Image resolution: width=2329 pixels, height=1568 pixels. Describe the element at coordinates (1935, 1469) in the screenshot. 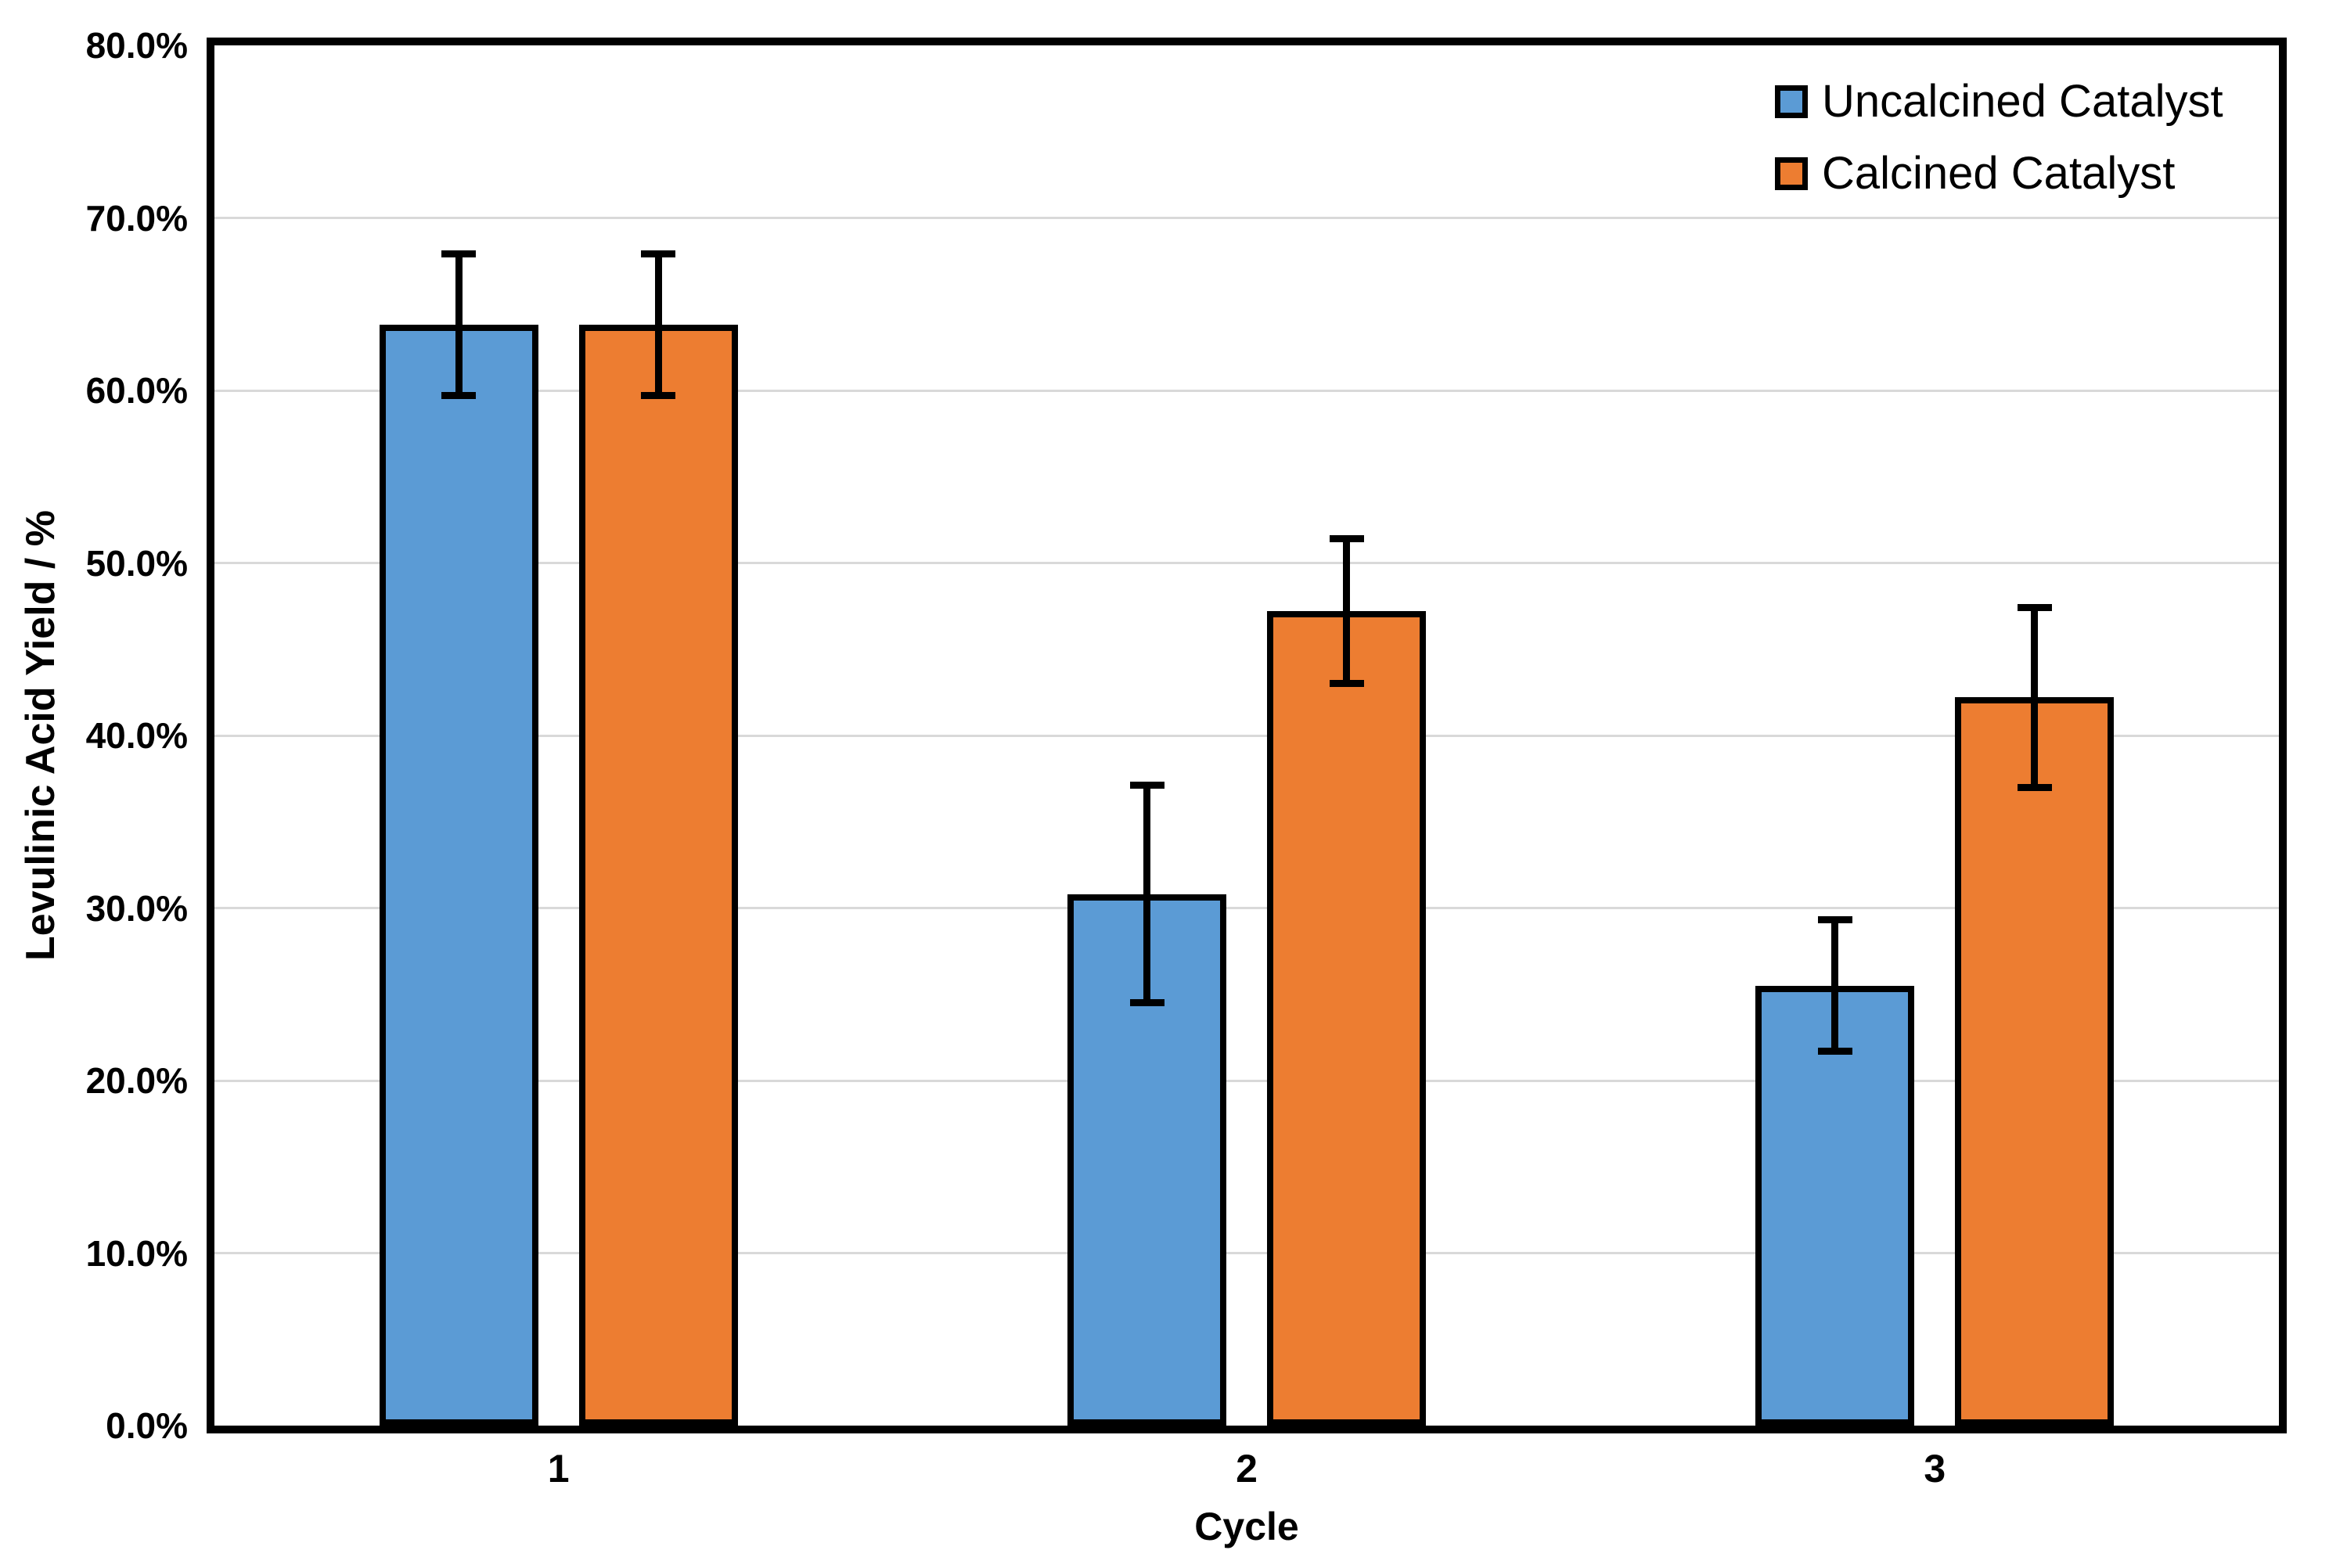

I see `x-tick-label-3: 3` at that location.